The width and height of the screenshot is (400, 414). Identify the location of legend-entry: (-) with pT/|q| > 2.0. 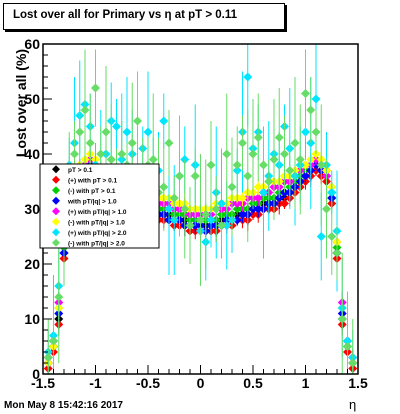
(96, 243).